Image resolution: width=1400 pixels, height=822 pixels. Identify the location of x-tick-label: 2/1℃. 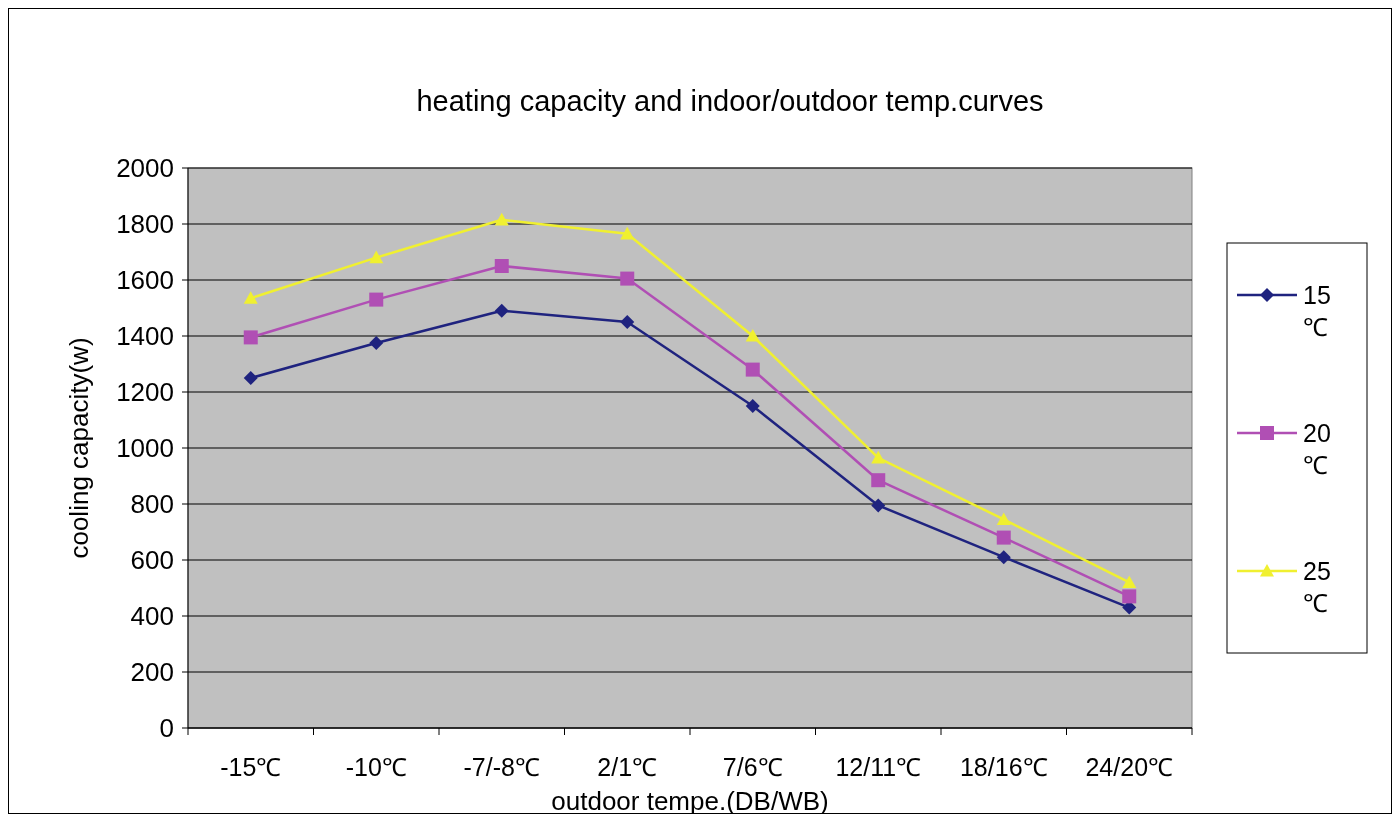
(627, 767).